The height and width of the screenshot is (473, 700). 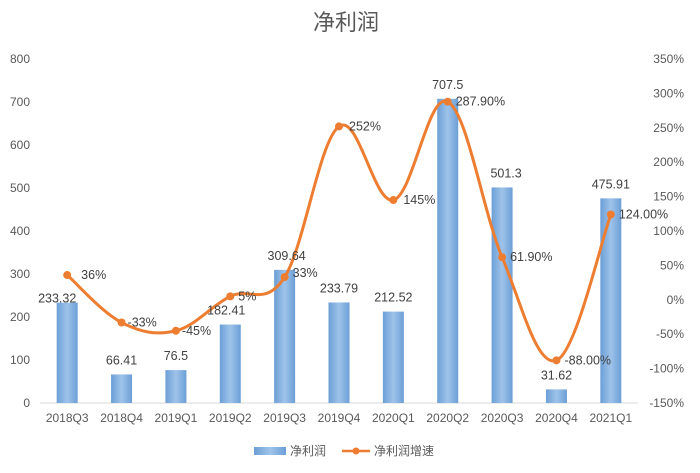 I want to click on right-tick-label: 200%, so click(x=668, y=162).